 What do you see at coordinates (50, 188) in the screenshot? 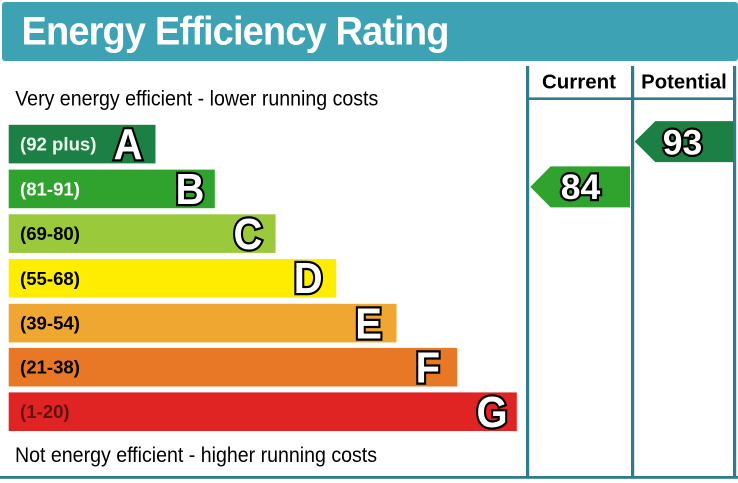
I see `svg-text: (81-91)` at bounding box center [50, 188].